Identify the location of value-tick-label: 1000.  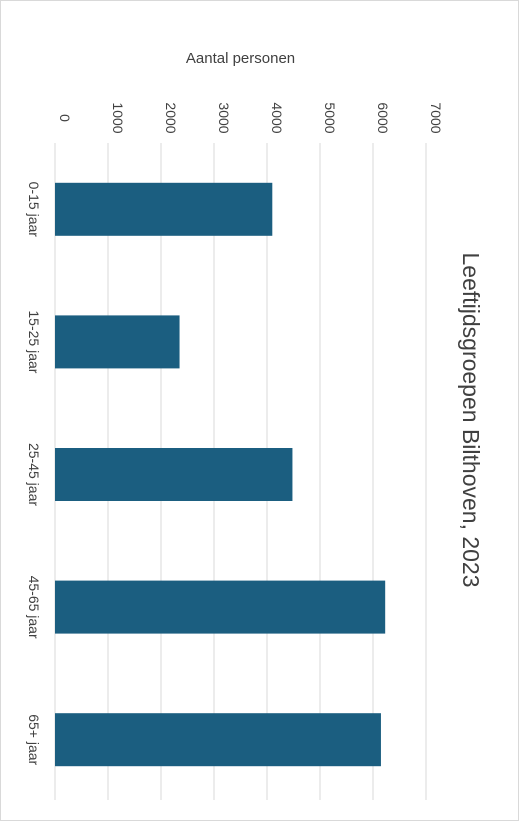
(118, 117).